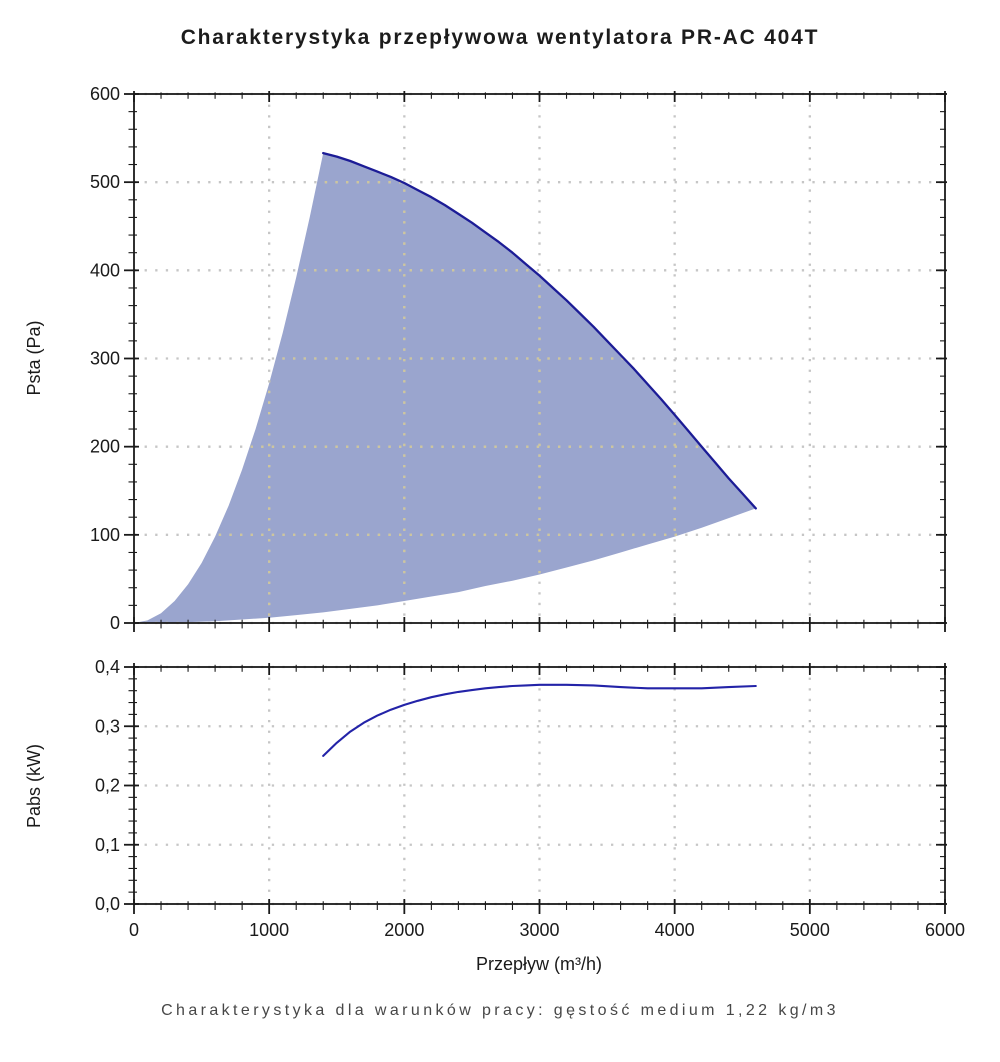  I want to click on psta-tick-label: 100, so click(105, 535).